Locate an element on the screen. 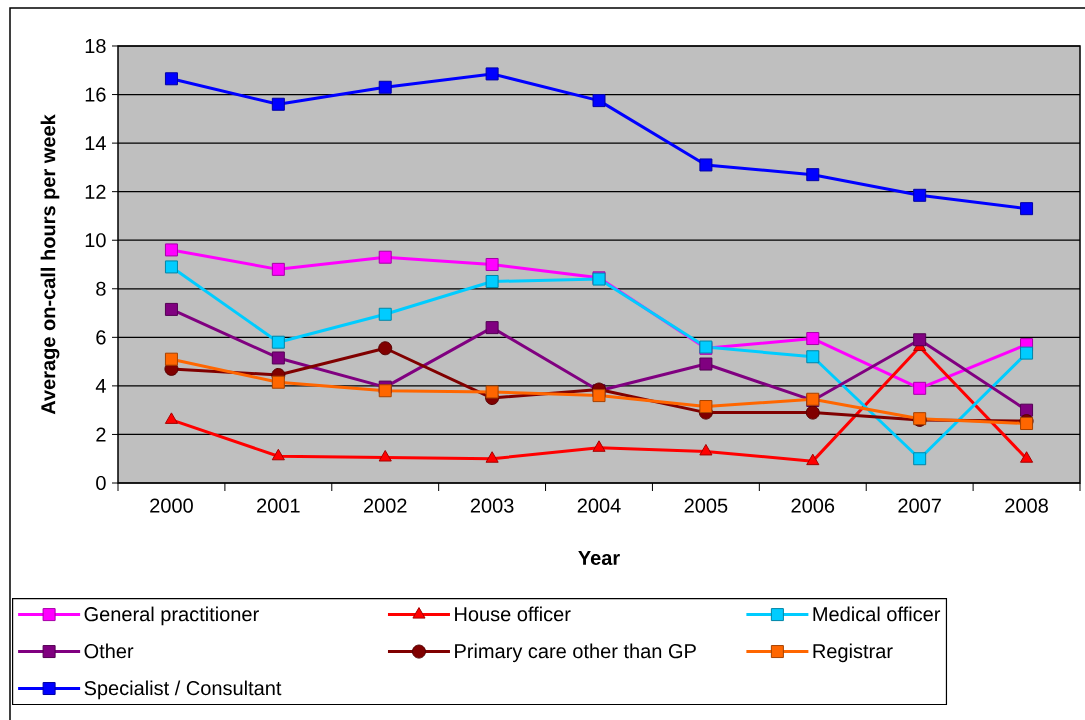 The height and width of the screenshot is (720, 1085). y-tick-label: 4 is located at coordinates (100, 386).